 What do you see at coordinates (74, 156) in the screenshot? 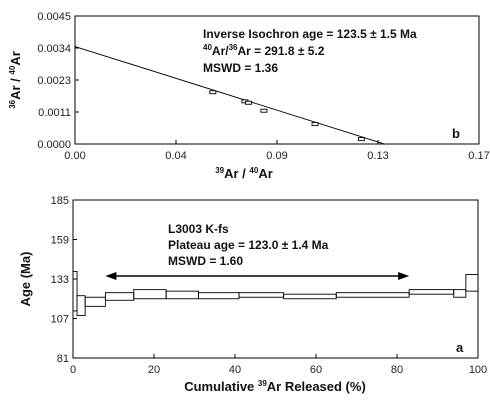
I see `isochron-x-tick-label: 0.00` at bounding box center [74, 156].